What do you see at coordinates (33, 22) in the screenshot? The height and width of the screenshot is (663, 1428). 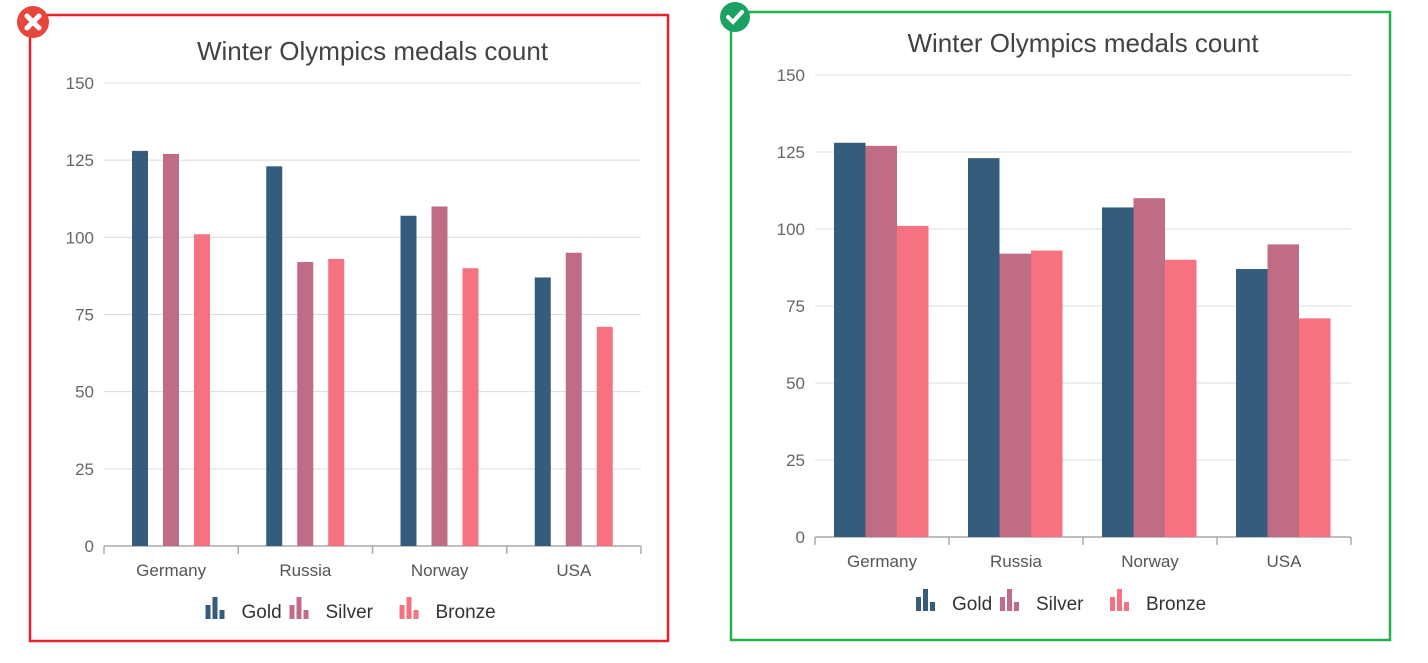 I see `cross-circle-icon` at bounding box center [33, 22].